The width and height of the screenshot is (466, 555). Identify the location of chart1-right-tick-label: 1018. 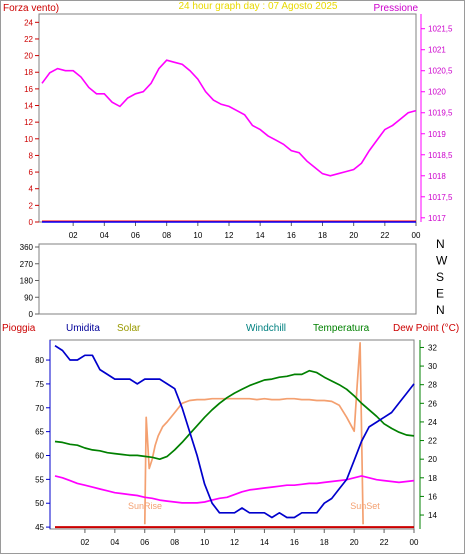
(437, 176).